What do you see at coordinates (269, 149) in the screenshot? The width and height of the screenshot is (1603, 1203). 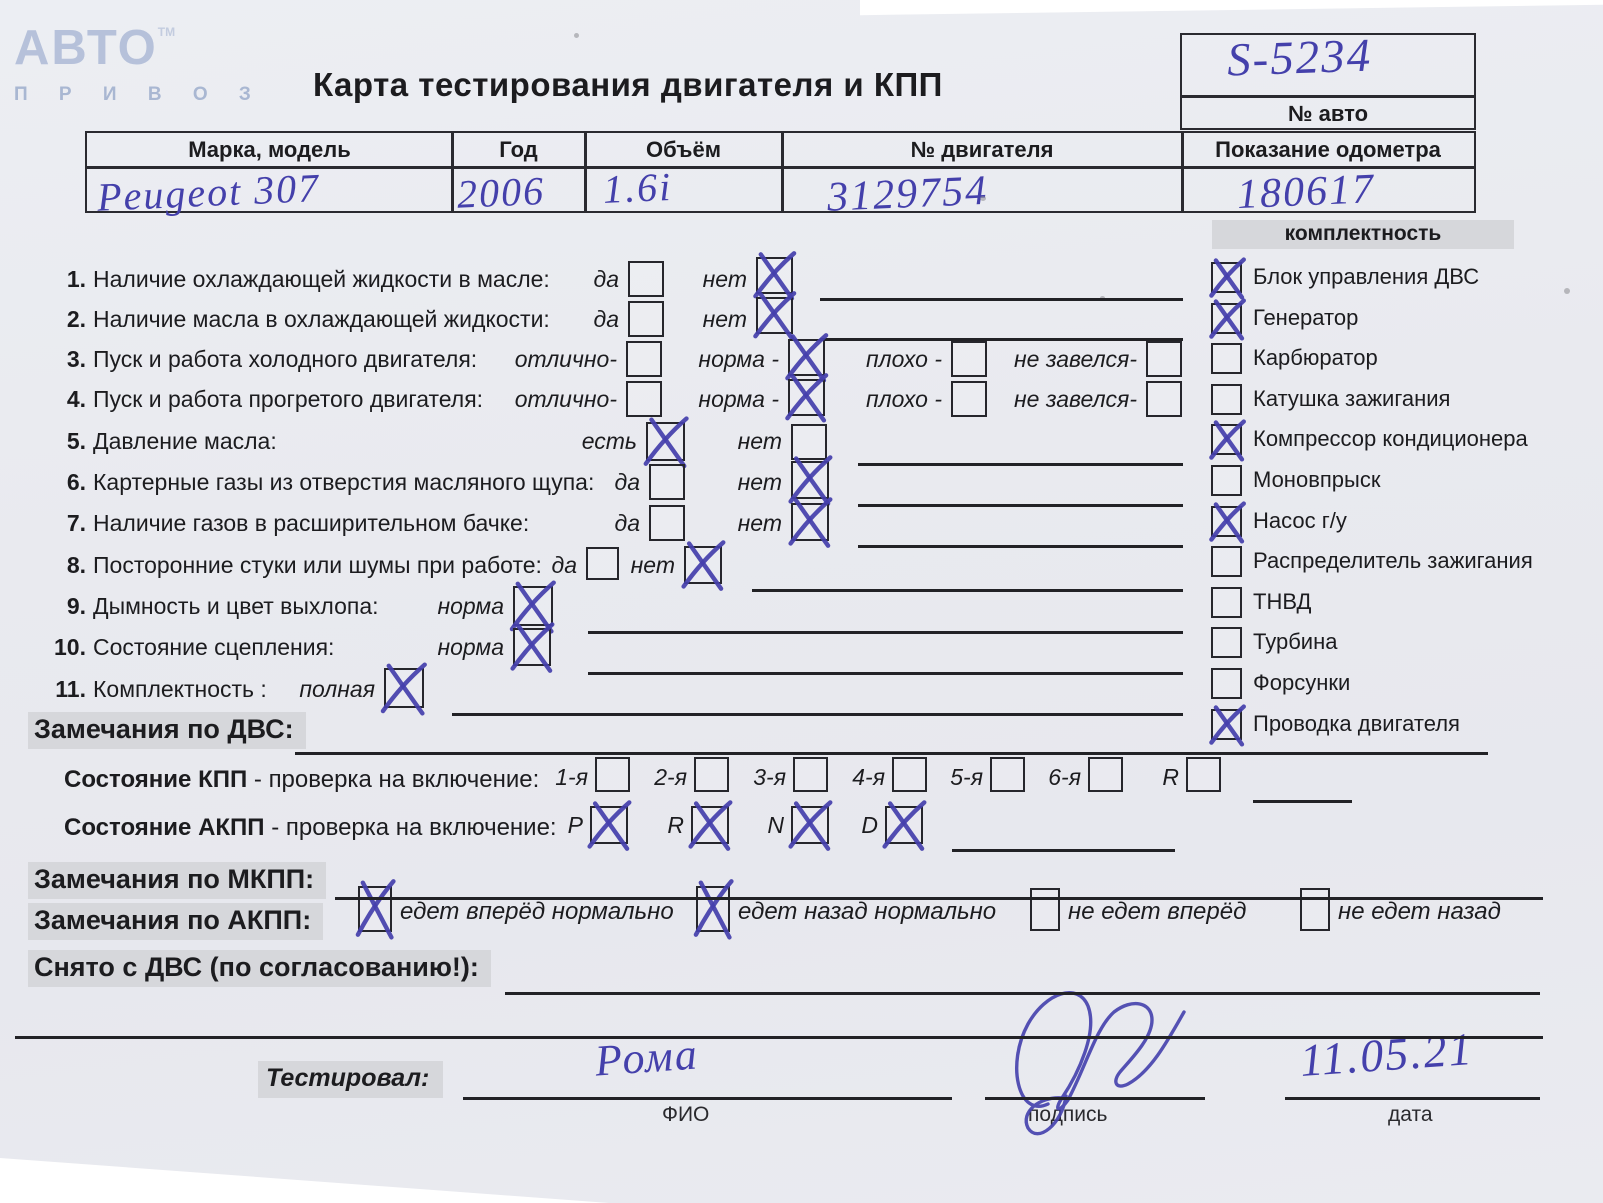 I see `vehicle-col-header: Марка, модель` at bounding box center [269, 149].